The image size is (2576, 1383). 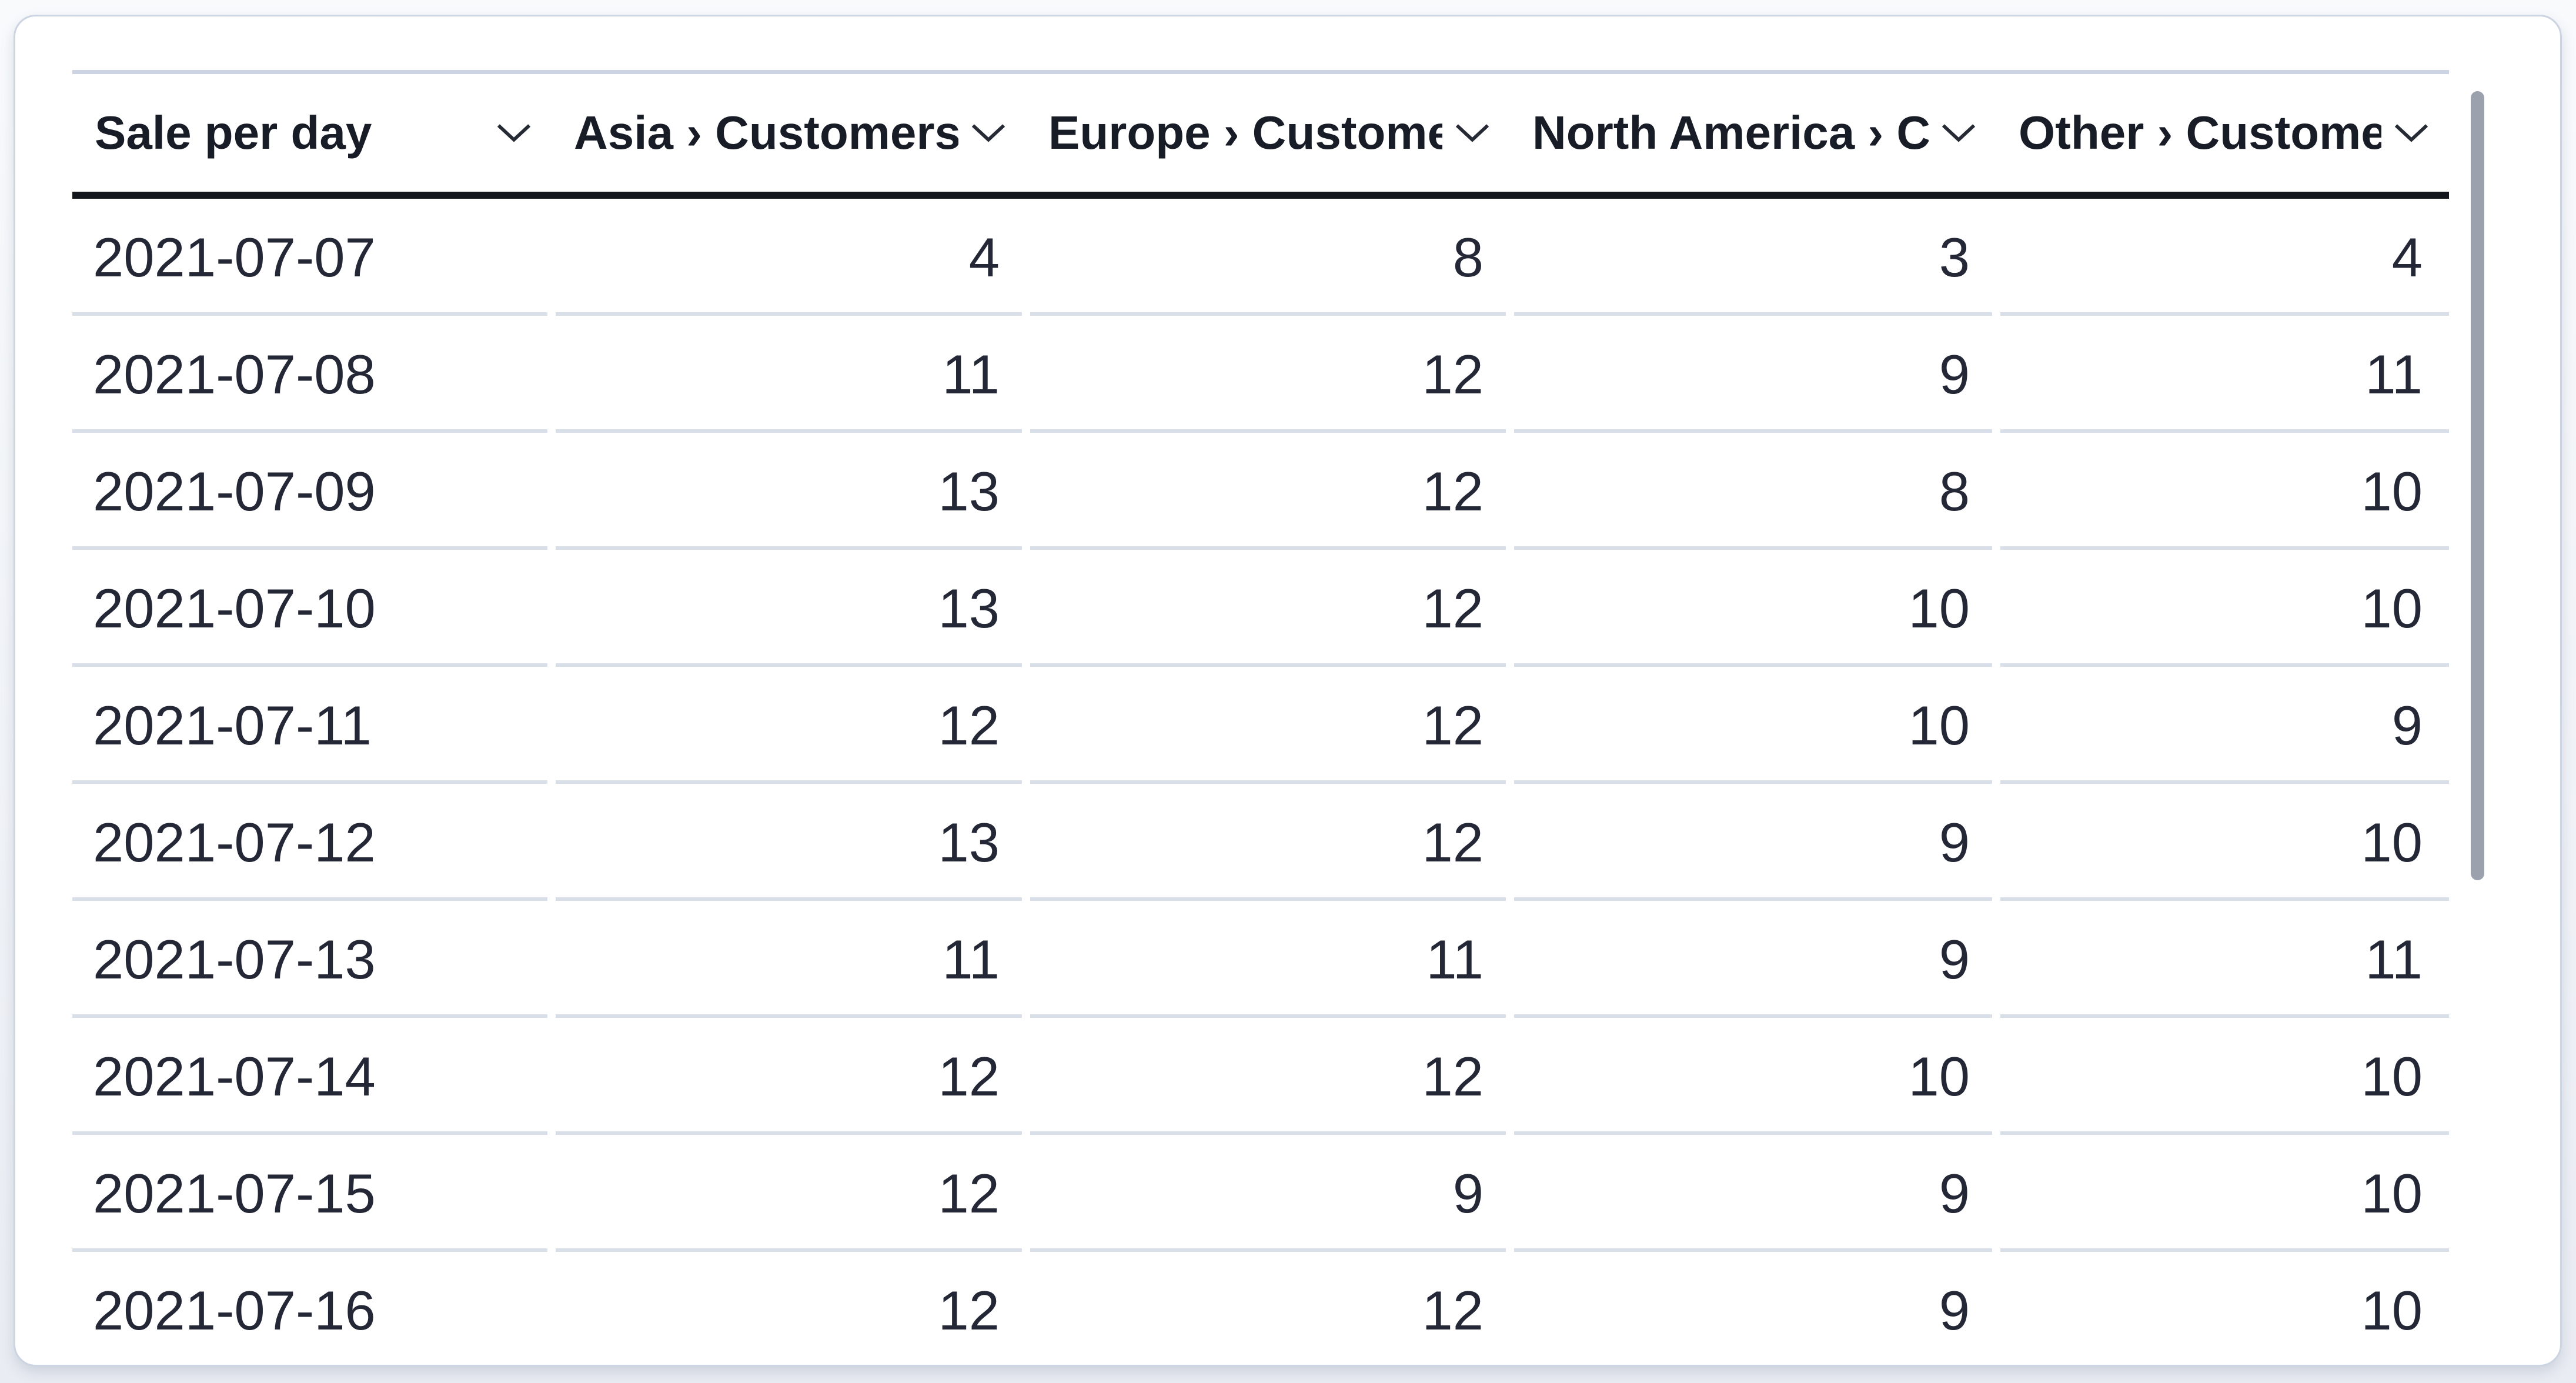 I want to click on cell-other-value: 4, so click(x=2222, y=257).